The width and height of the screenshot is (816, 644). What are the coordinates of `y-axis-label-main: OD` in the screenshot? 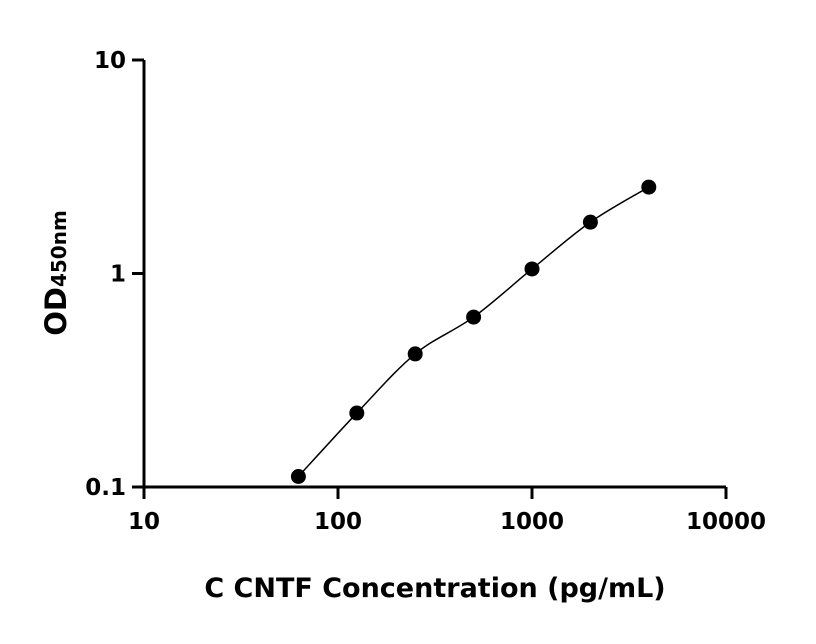 It's located at (56, 311).